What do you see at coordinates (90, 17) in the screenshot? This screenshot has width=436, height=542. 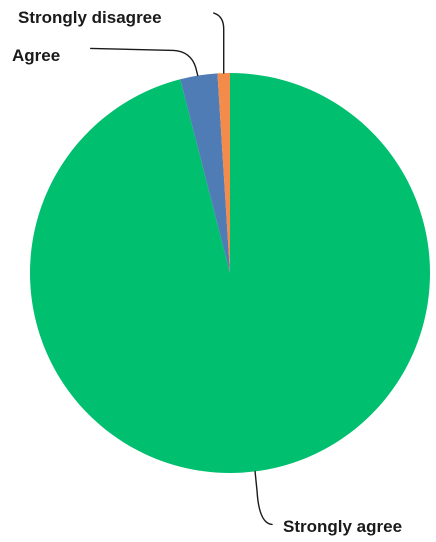 I see `slice-label-strongly-disagree: Strongly disagree` at bounding box center [90, 17].